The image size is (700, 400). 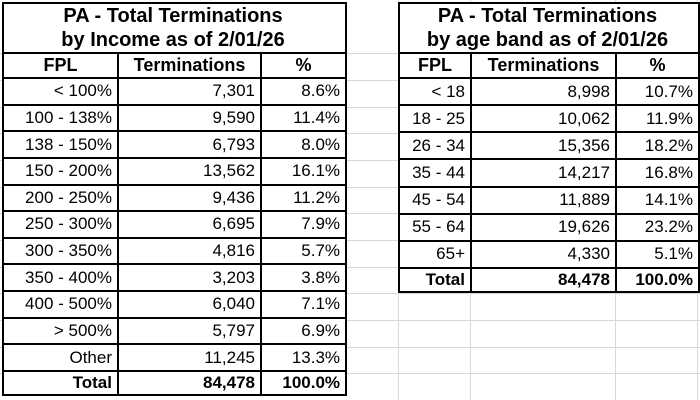 What do you see at coordinates (189, 144) in the screenshot?
I see `terminations-cell: 6,793` at bounding box center [189, 144].